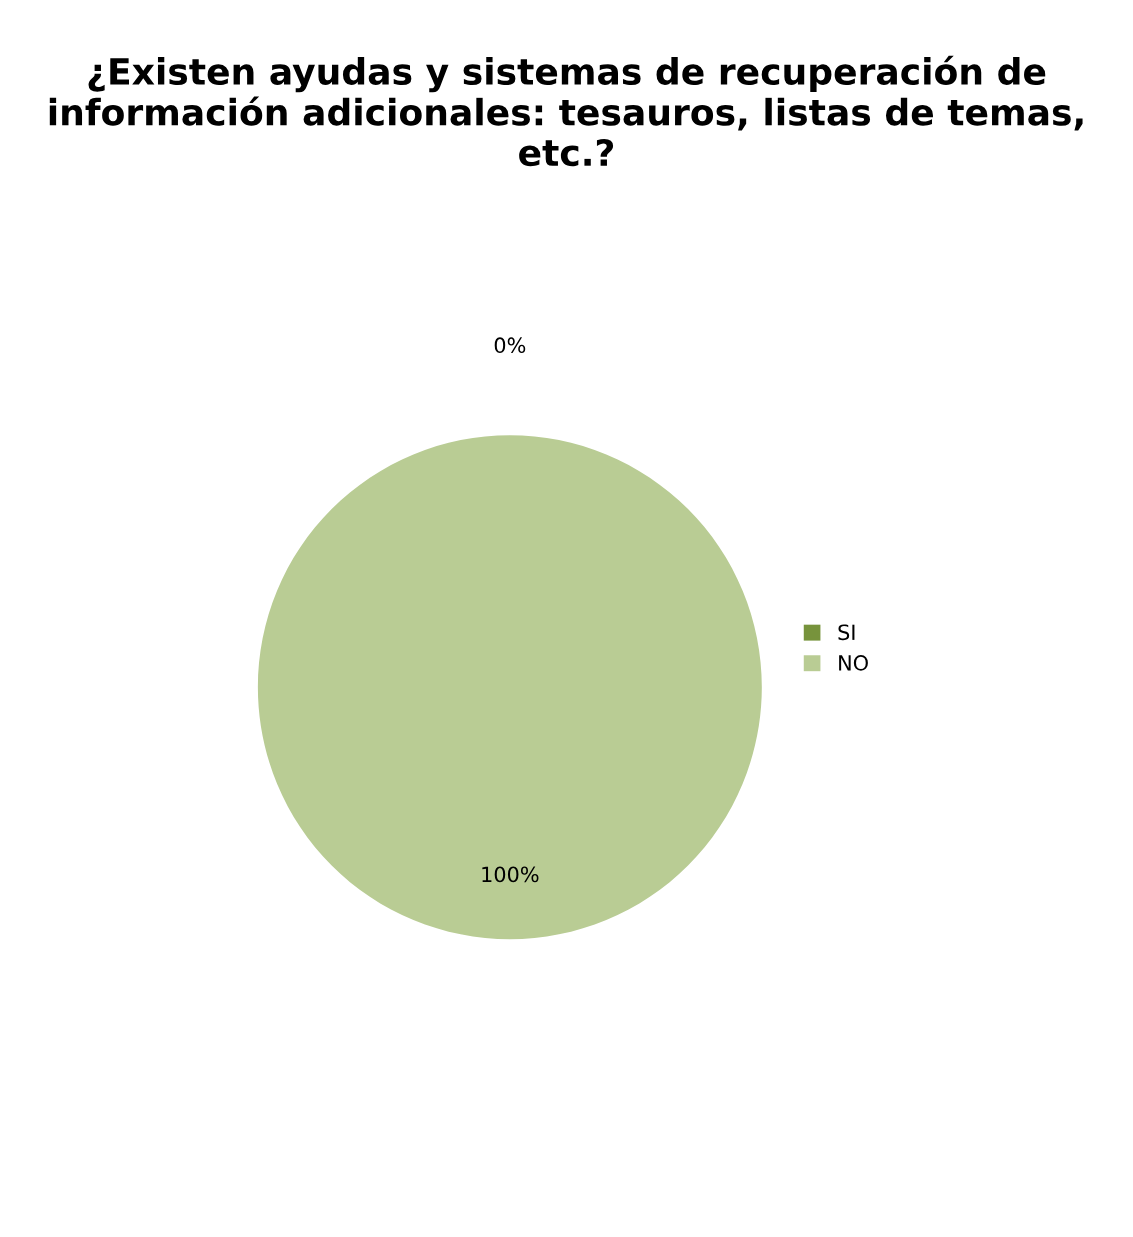  Describe the element at coordinates (510, 874) in the screenshot. I see `data-label: 100%` at that location.